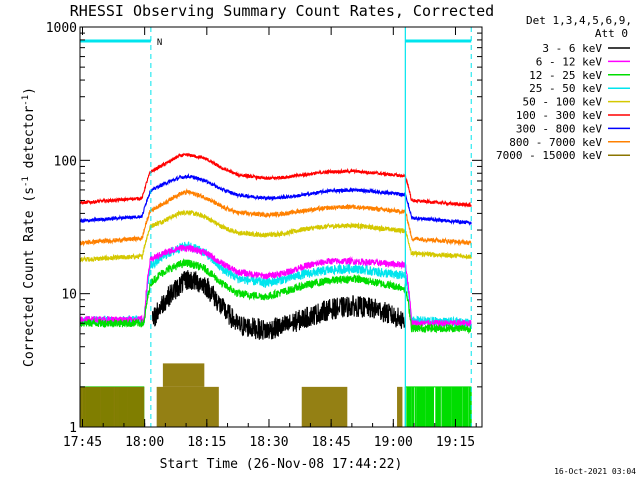 The height and width of the screenshot is (480, 640). I want to click on legend-label-8: 7000 - 15000 keV, so click(549, 155).